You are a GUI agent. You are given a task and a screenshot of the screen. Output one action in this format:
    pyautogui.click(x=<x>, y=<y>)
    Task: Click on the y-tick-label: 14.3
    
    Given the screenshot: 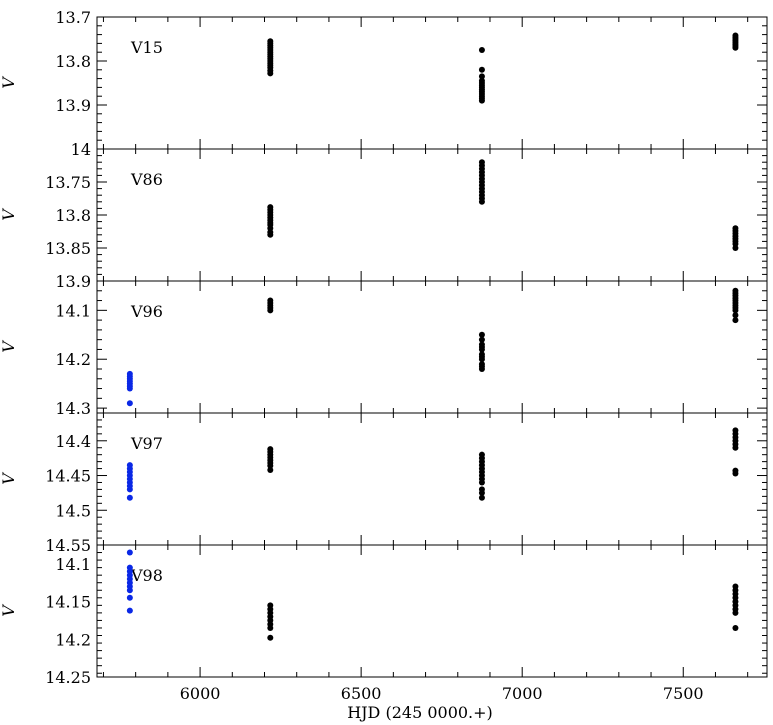 What is the action you would take?
    pyautogui.click(x=73, y=408)
    